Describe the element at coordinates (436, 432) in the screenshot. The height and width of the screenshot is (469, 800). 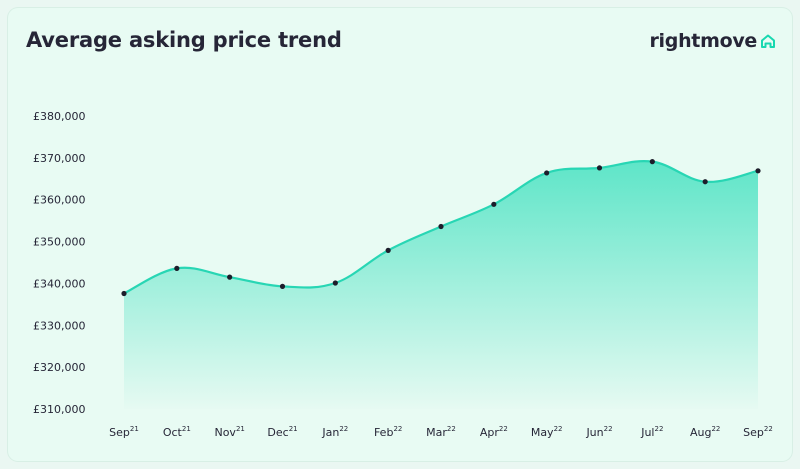
I see `x-tick-month: Mar` at that location.